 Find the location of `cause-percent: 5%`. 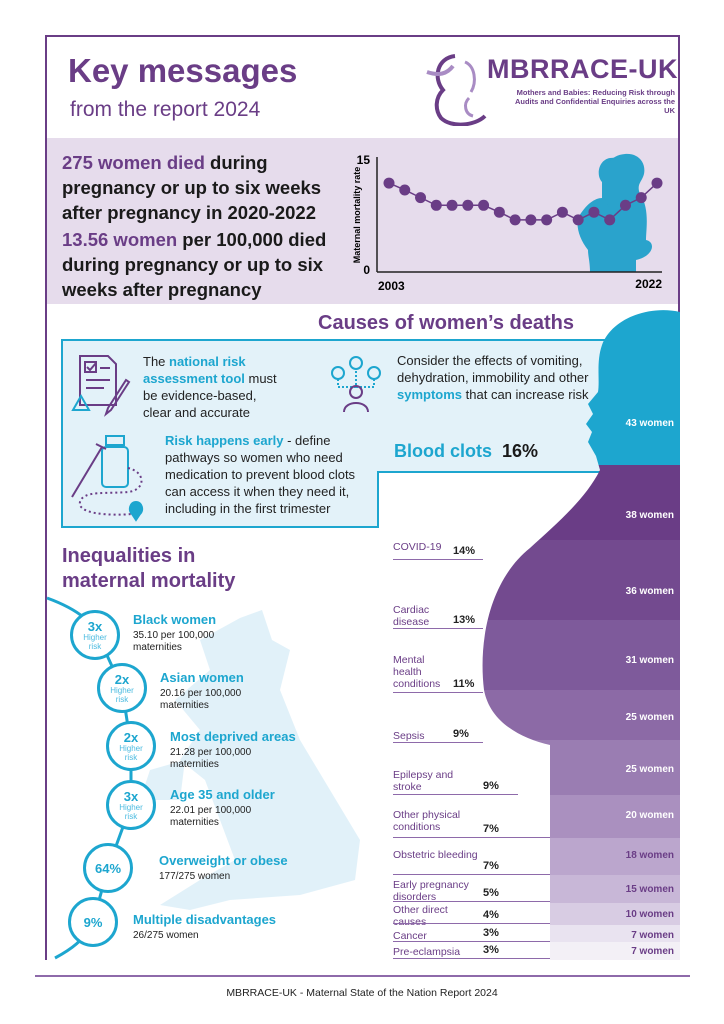

cause-percent: 5% is located at coordinates (491, 893).